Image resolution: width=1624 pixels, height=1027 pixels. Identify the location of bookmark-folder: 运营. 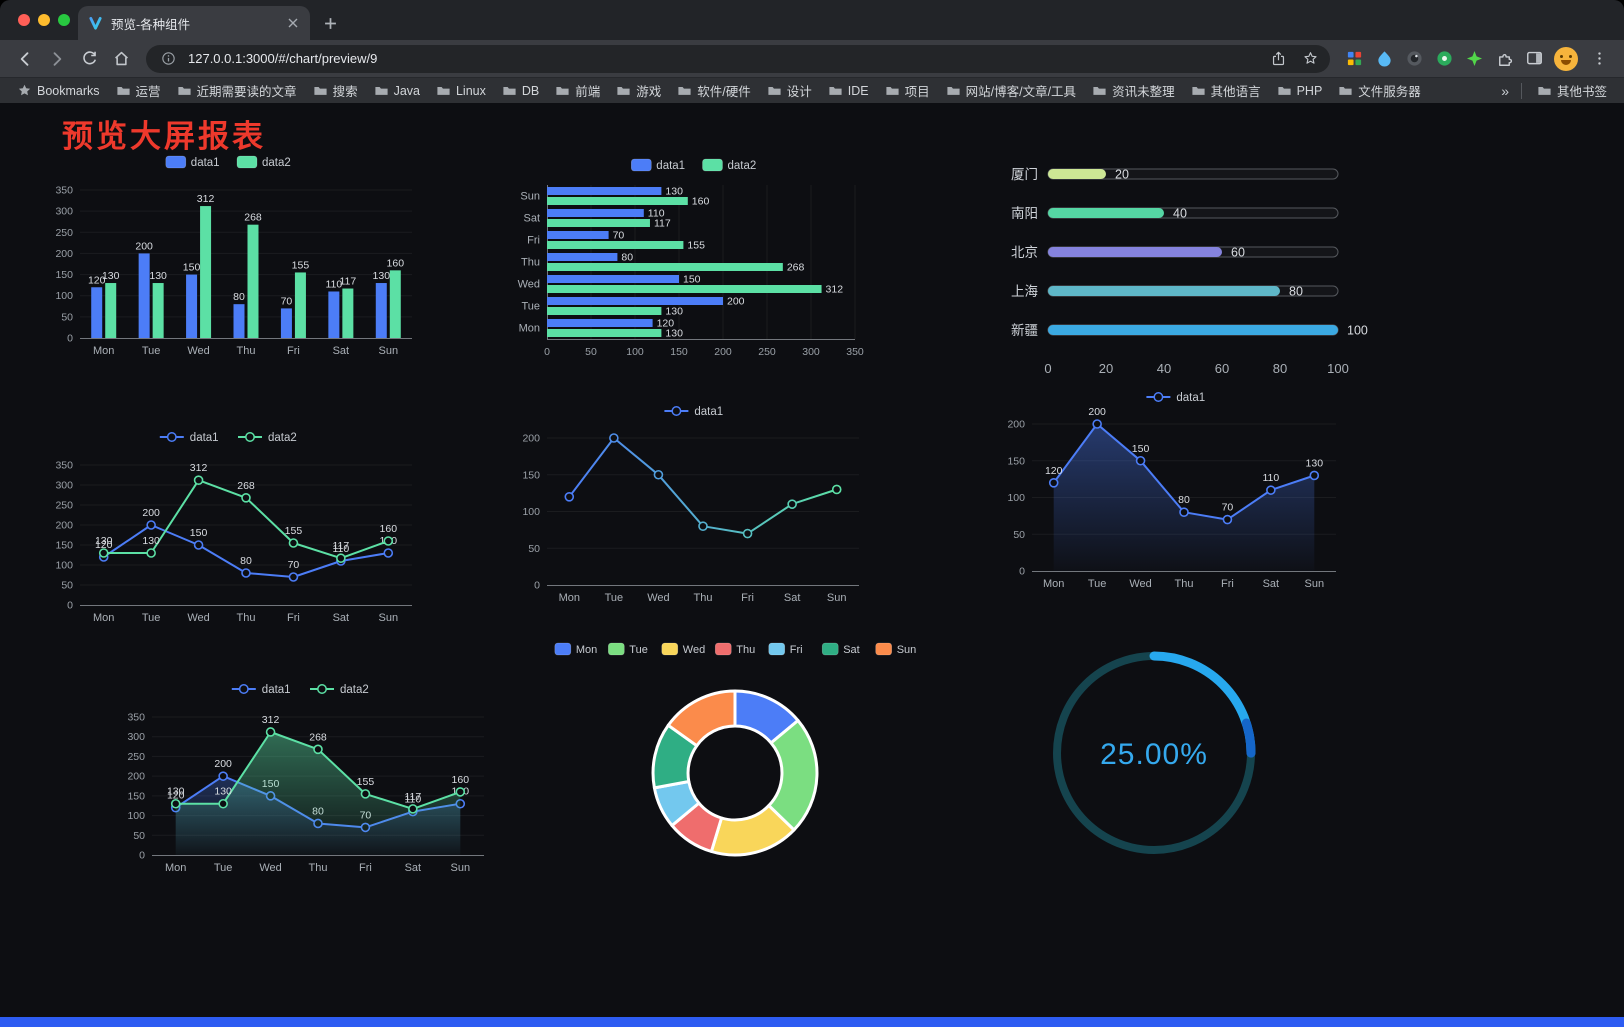
(138, 91).